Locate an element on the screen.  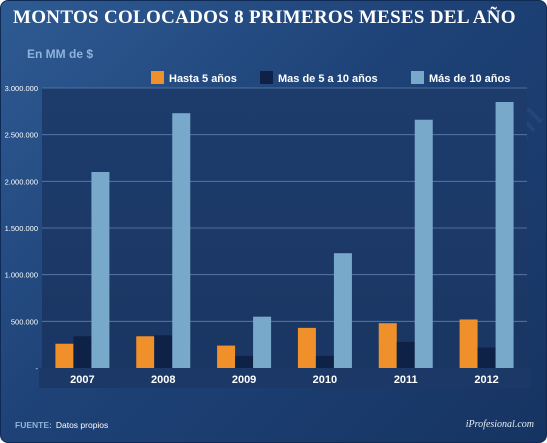
x-tick-label: 2010 is located at coordinates (325, 380).